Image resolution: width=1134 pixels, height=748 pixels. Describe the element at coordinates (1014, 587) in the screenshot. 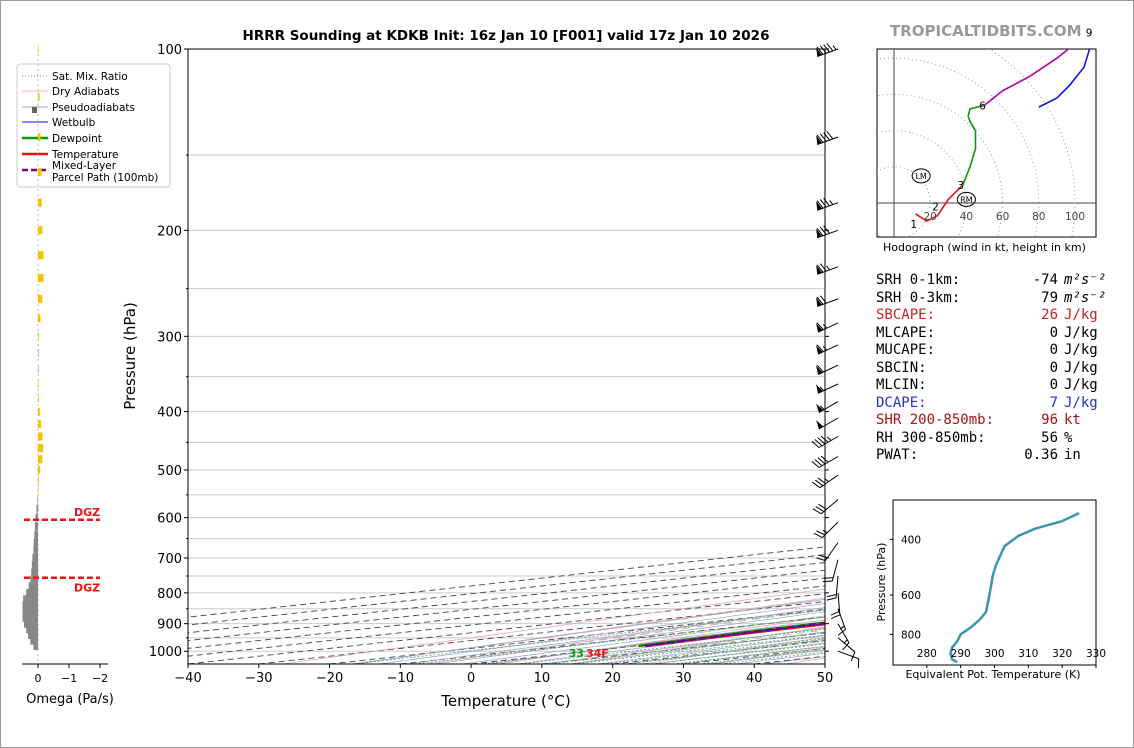

I see `theta-e-line` at that location.